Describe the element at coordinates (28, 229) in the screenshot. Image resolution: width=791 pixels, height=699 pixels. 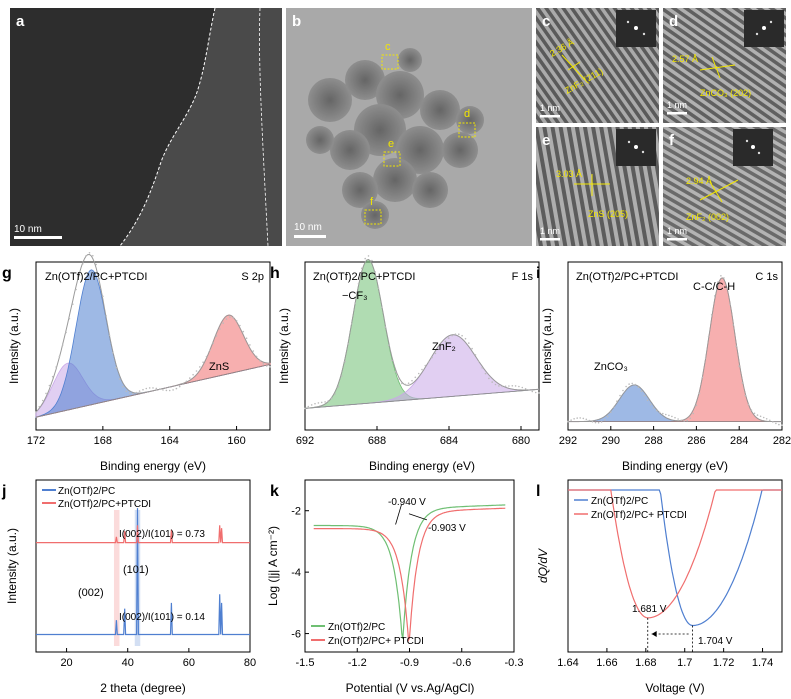
I see `panel-a-scale-label: 10 nm` at that location.